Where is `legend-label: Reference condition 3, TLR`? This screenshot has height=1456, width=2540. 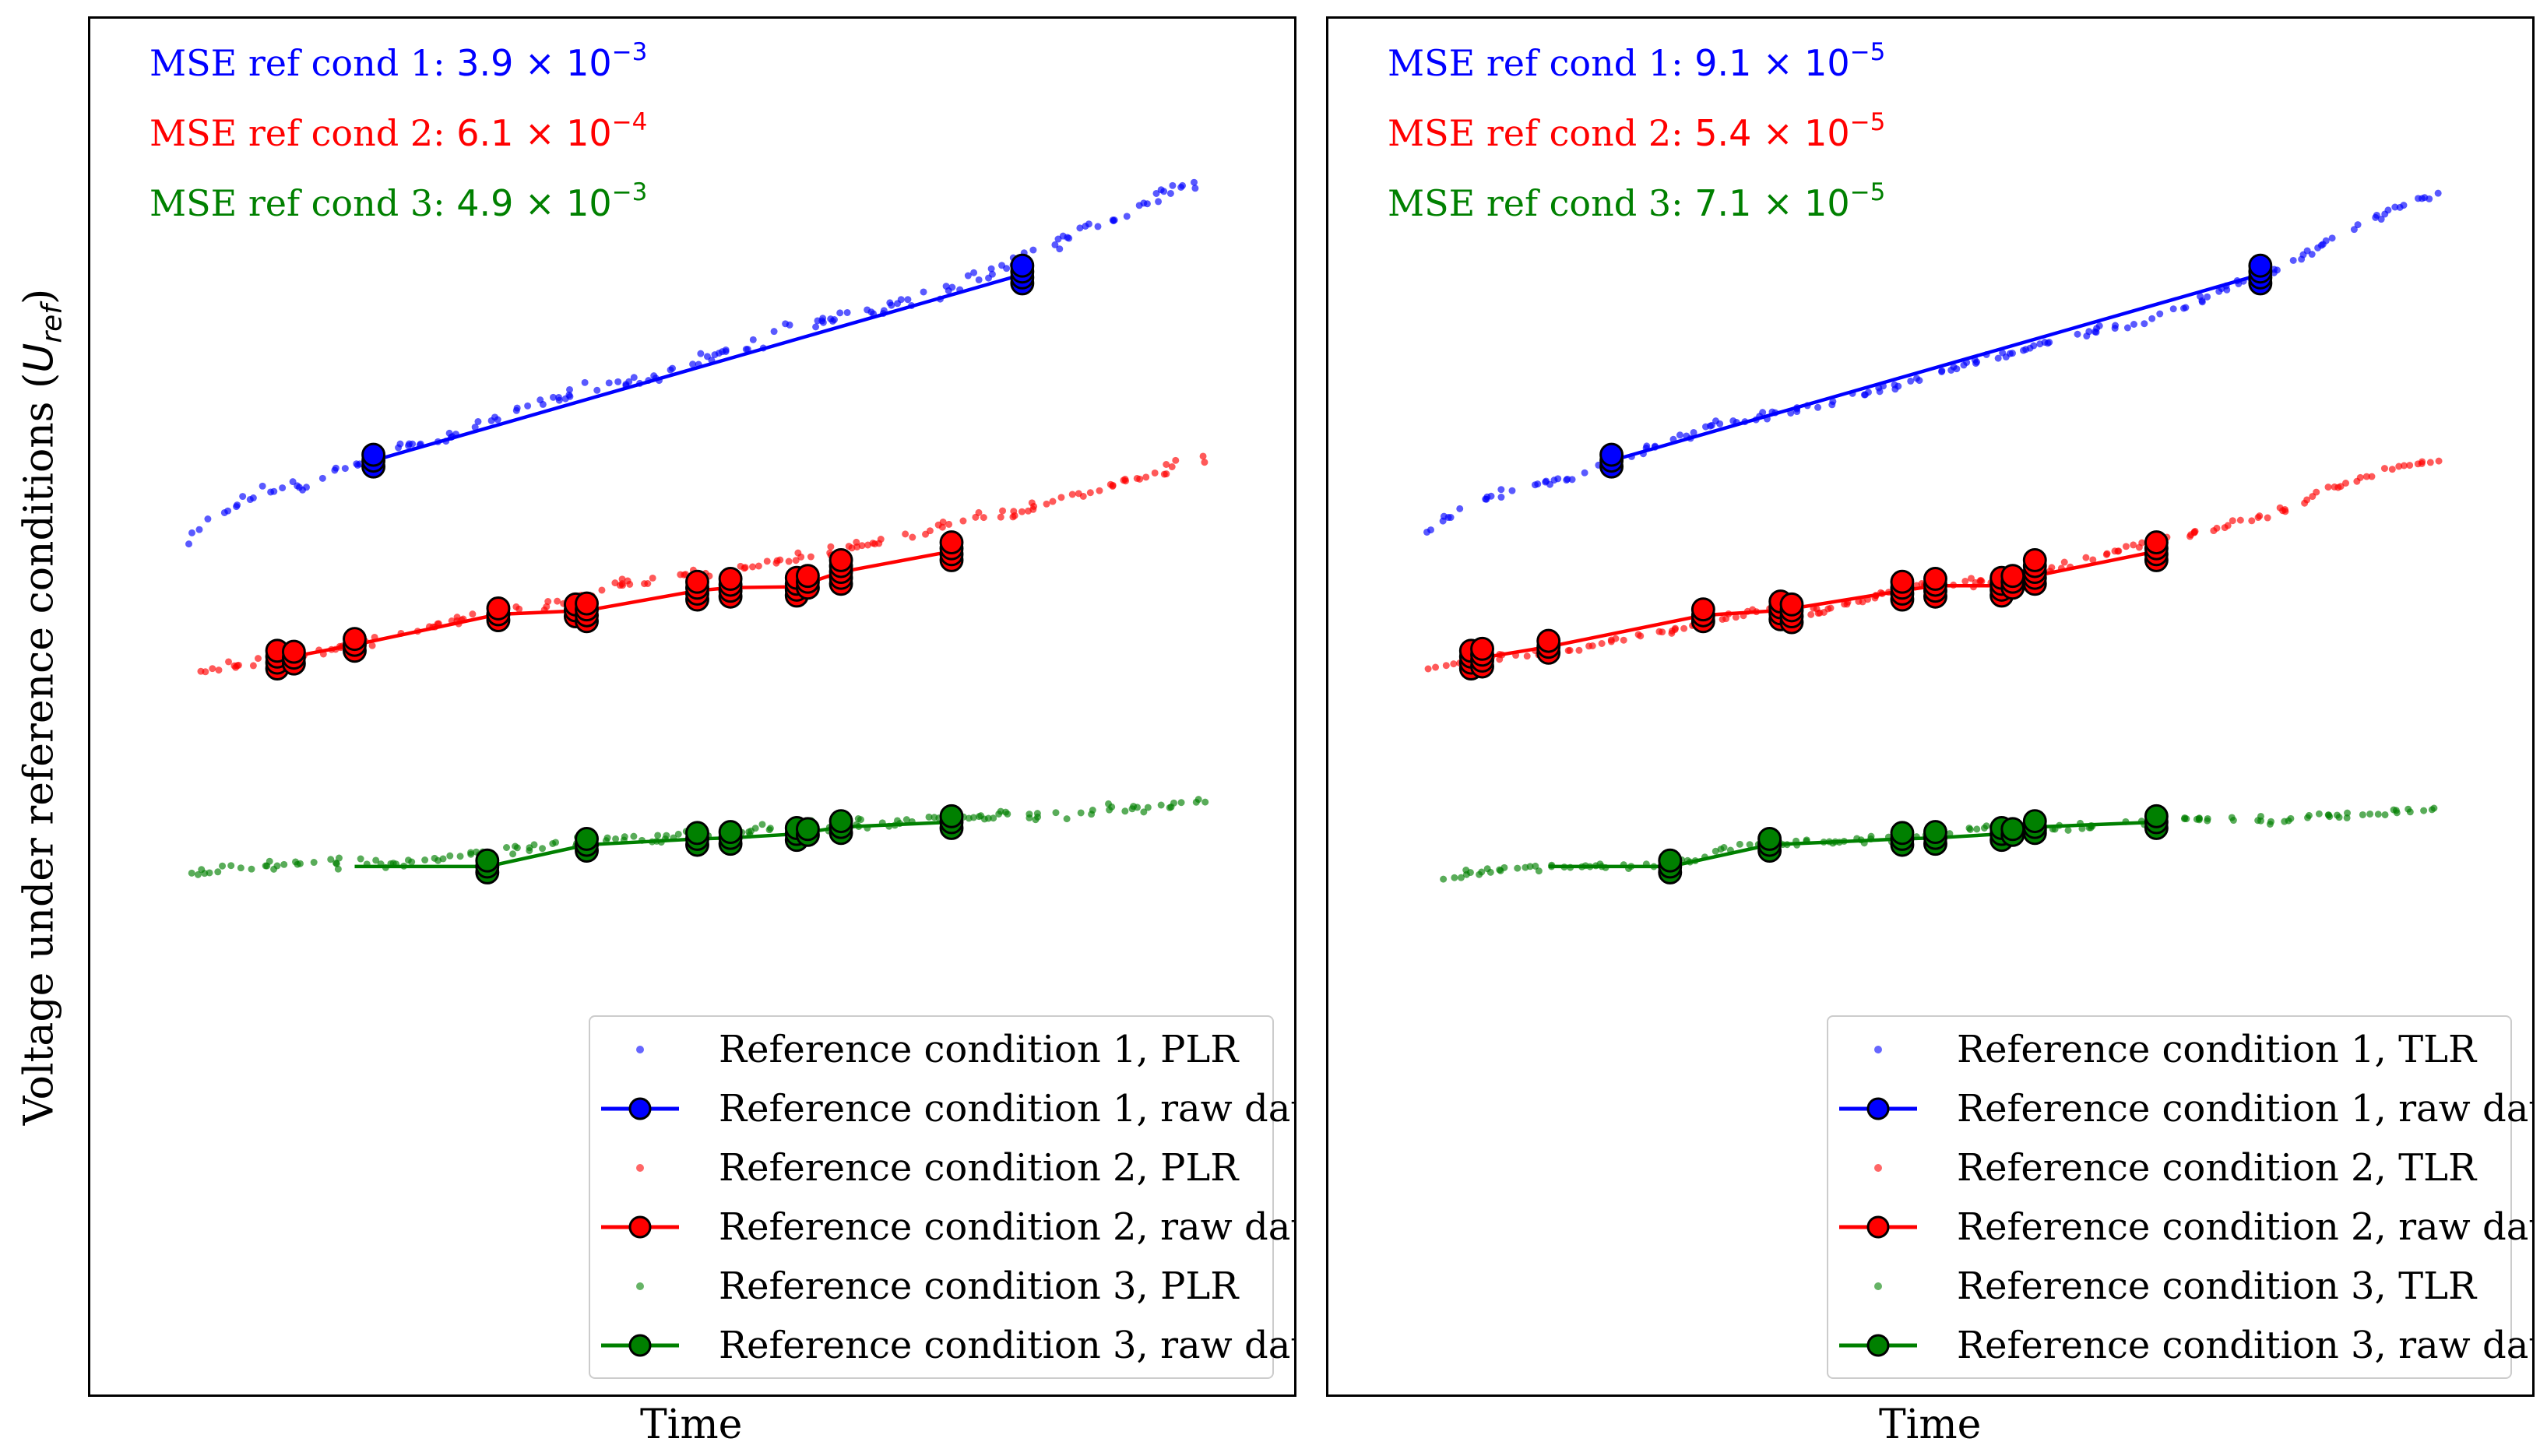 legend-label: Reference condition 3, TLR is located at coordinates (2217, 1286).